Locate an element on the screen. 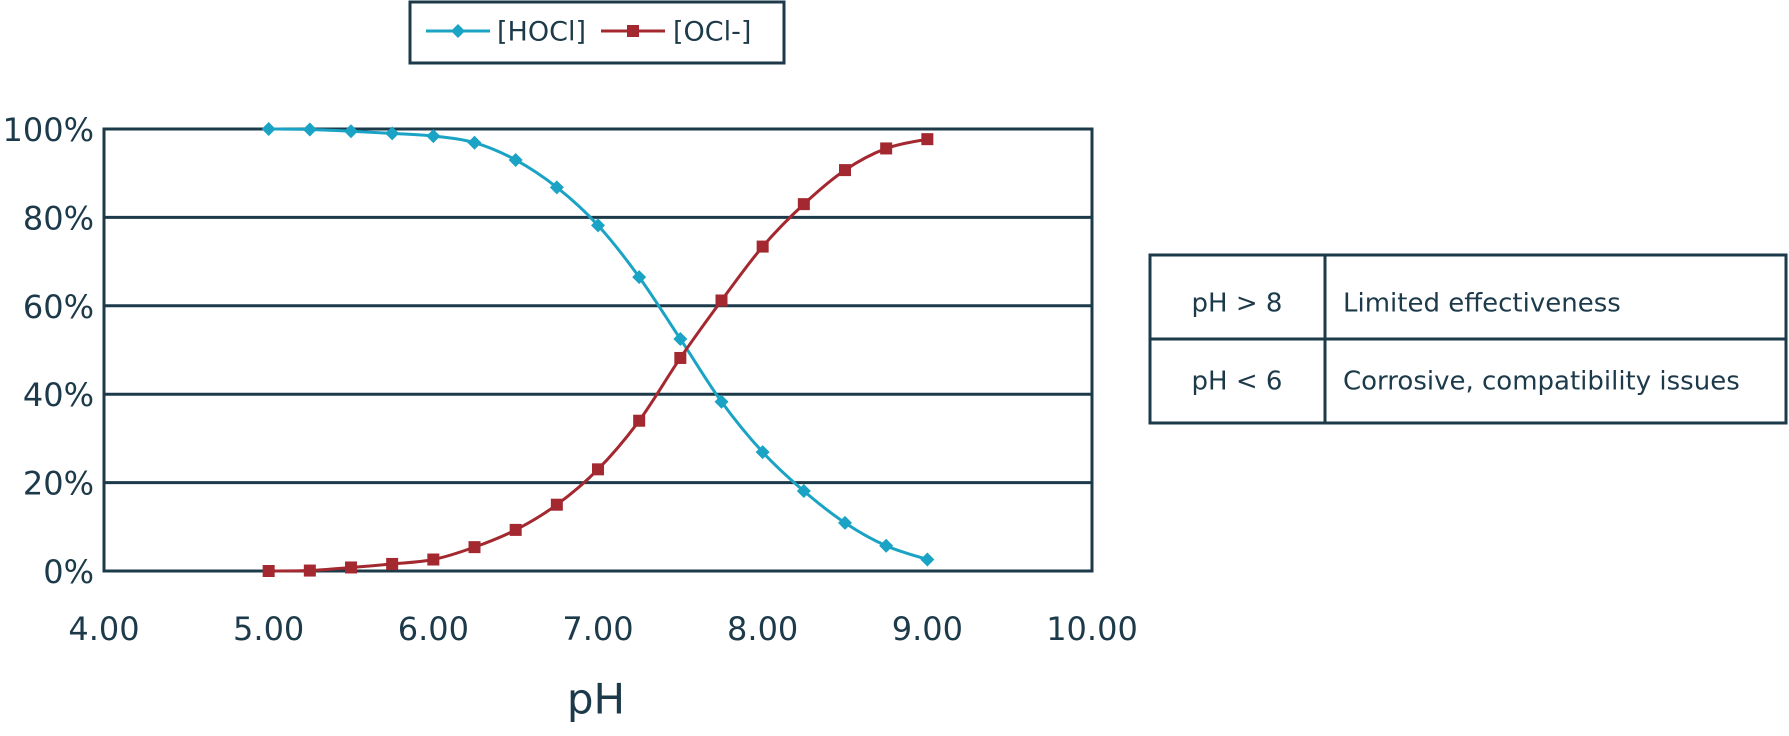 The width and height of the screenshot is (1789, 736). x-tick-label: 6.00 is located at coordinates (433, 629).